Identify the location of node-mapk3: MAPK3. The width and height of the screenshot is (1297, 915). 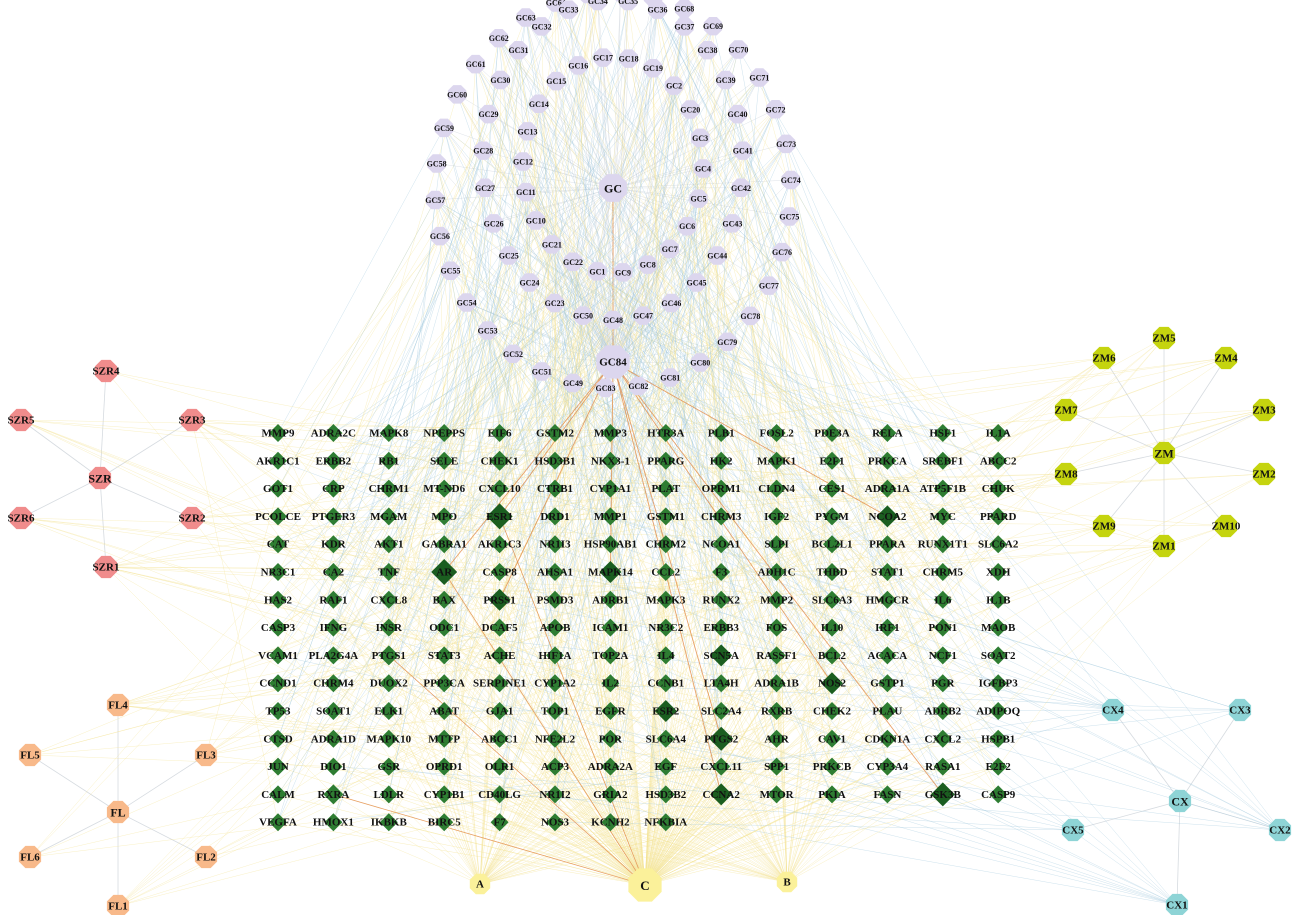
(666, 599).